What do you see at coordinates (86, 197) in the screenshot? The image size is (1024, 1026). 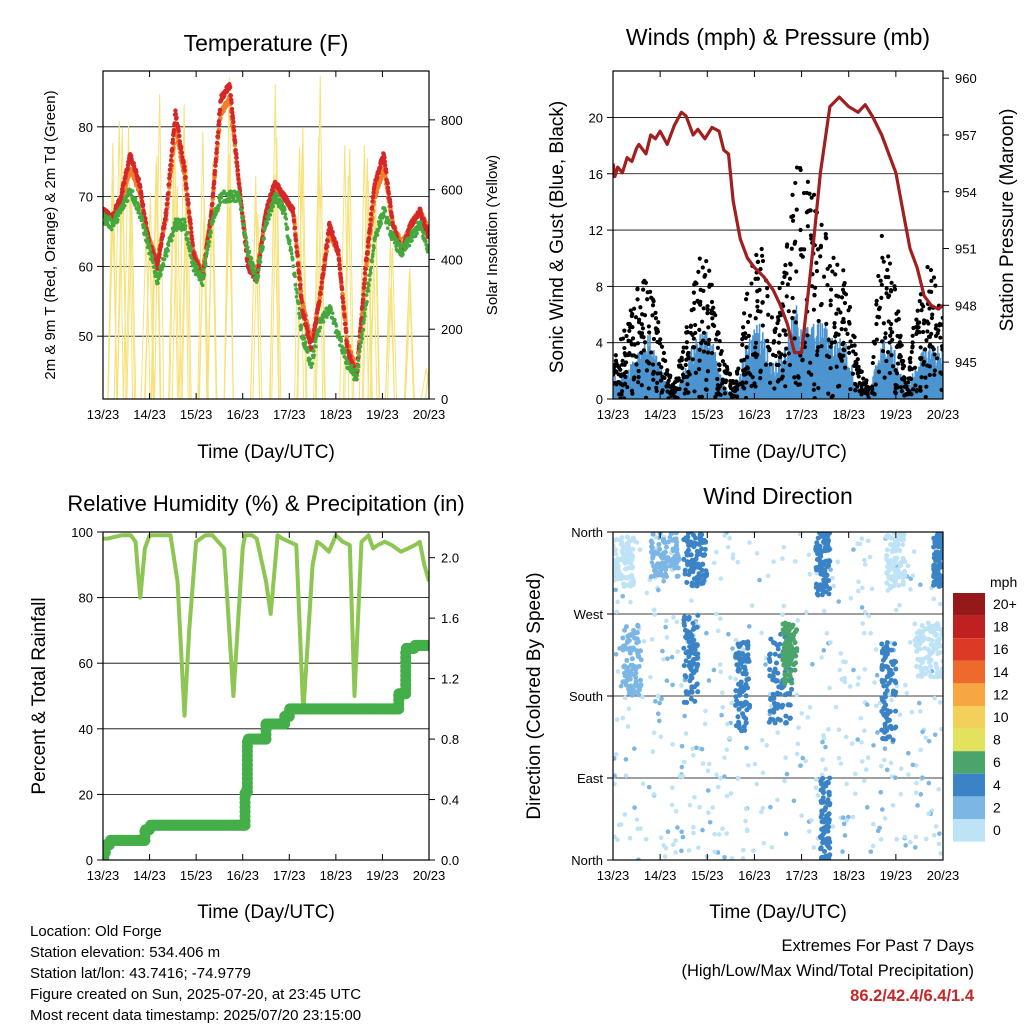 I see `y-tick-label: 70` at bounding box center [86, 197].